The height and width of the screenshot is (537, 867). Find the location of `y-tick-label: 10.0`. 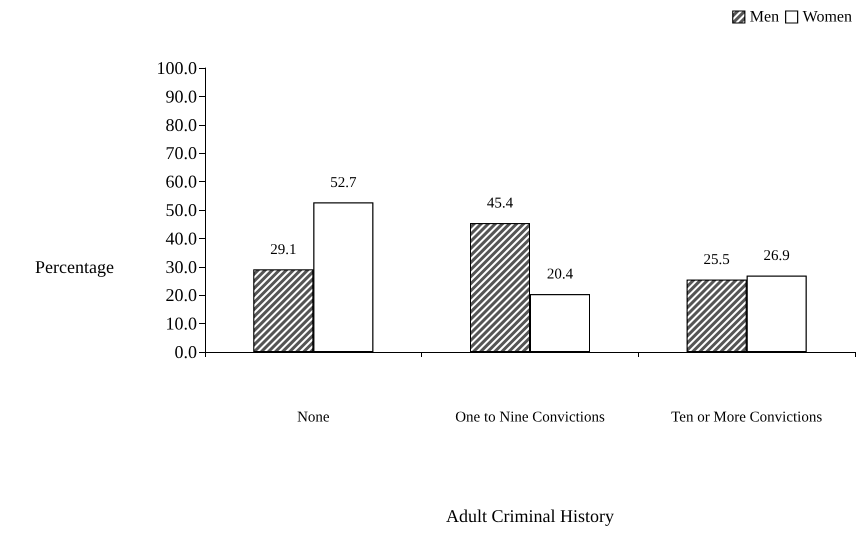

y-tick-label: 10.0 is located at coordinates (181, 324).